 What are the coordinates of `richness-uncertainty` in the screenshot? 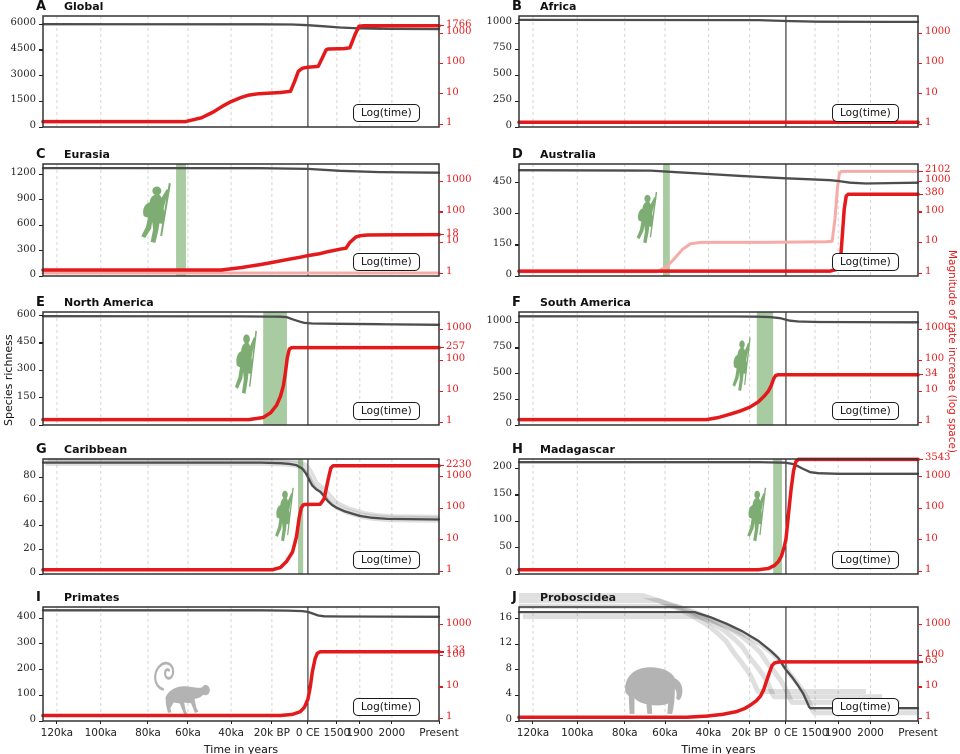 It's located at (242, 489).